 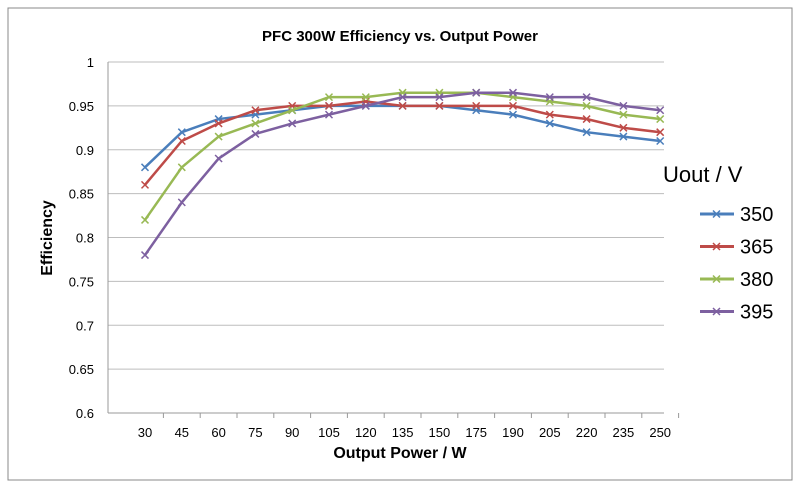 What do you see at coordinates (703, 174) in the screenshot?
I see `legend-title: Uout / V` at bounding box center [703, 174].